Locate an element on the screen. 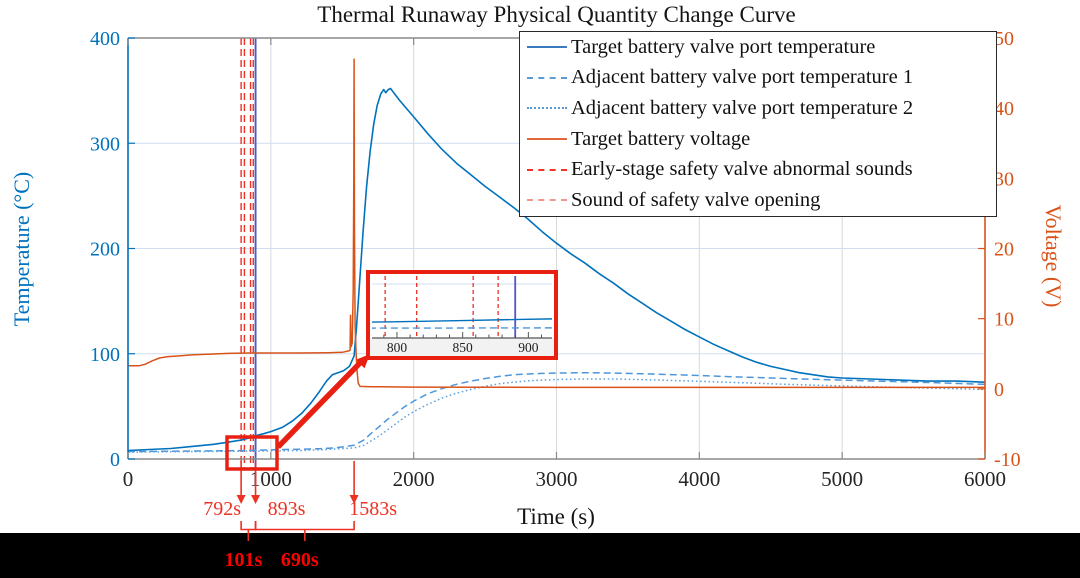 The image size is (1080, 578). interval-duration-label: 101s is located at coordinates (243, 560).